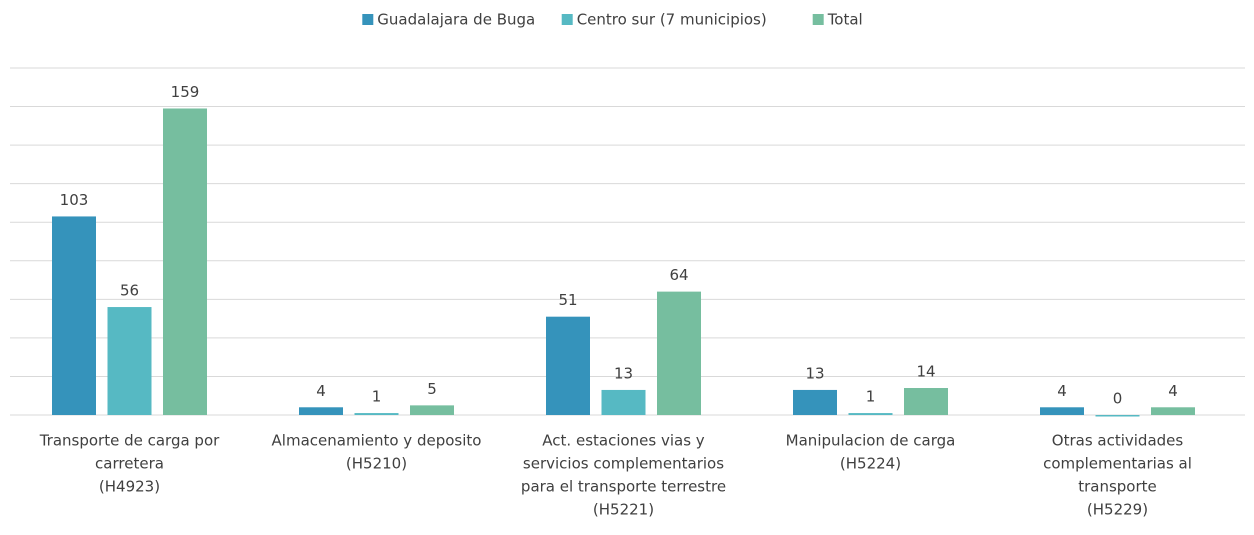  I want to click on legend-label: Guadalajara de Buga, so click(456, 20).